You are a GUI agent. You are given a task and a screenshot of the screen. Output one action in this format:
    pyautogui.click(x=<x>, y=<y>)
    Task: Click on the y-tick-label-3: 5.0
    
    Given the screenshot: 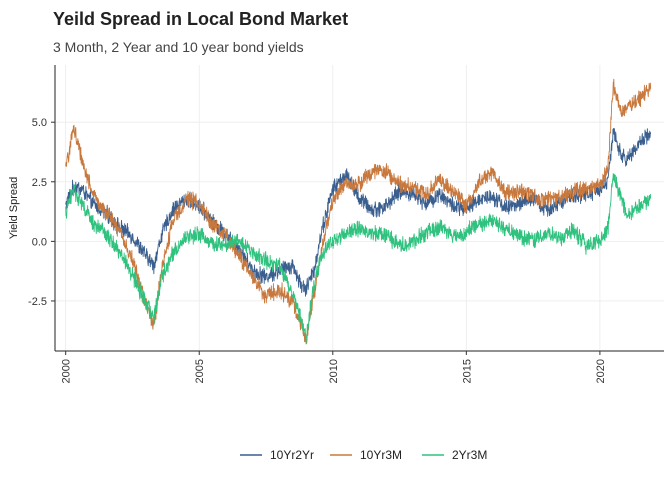 What is the action you would take?
    pyautogui.click(x=39, y=123)
    